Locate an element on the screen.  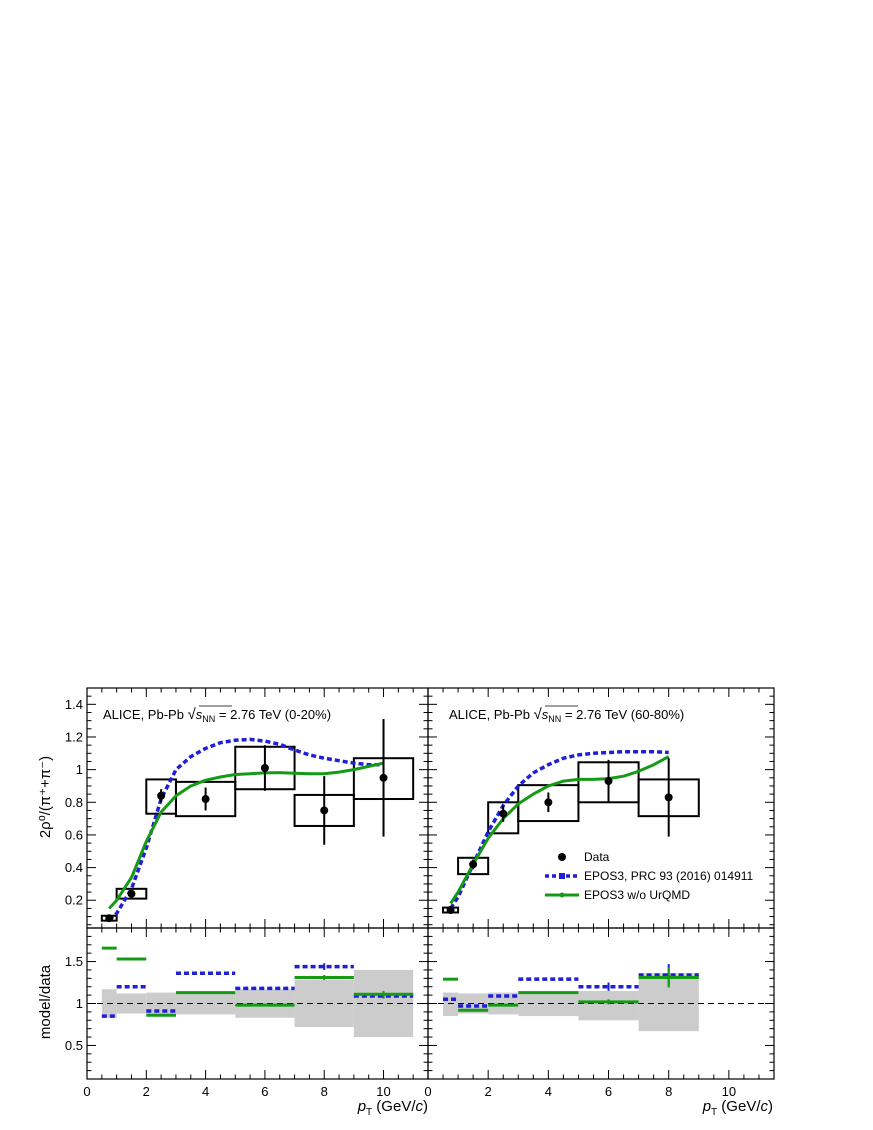
x-tick-label-3: 4 is located at coordinates (548, 1091).